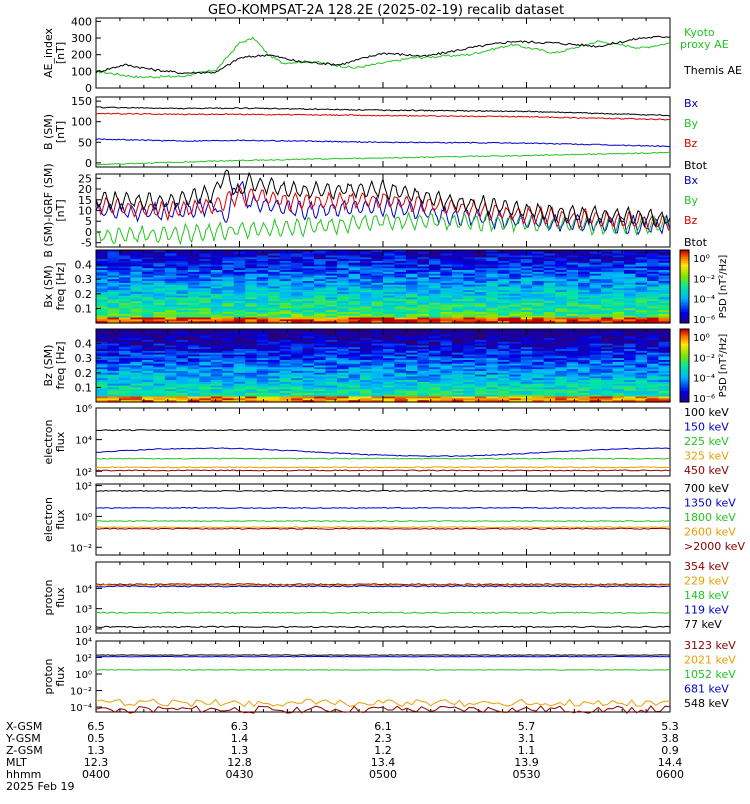 The height and width of the screenshot is (804, 750). What do you see at coordinates (706, 470) in the screenshot?
I see `legend-entry: 450 keV` at bounding box center [706, 470].